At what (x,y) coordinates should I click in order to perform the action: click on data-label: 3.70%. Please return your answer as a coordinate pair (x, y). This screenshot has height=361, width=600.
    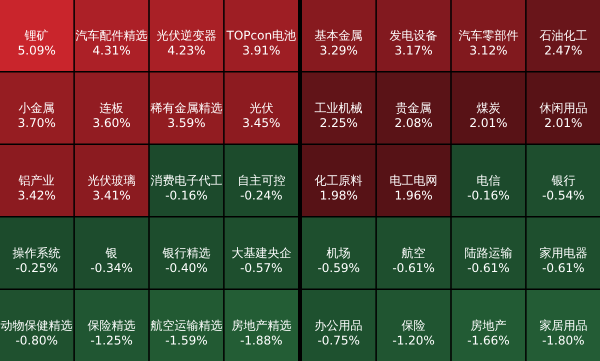
    Looking at the image, I should click on (37, 123).